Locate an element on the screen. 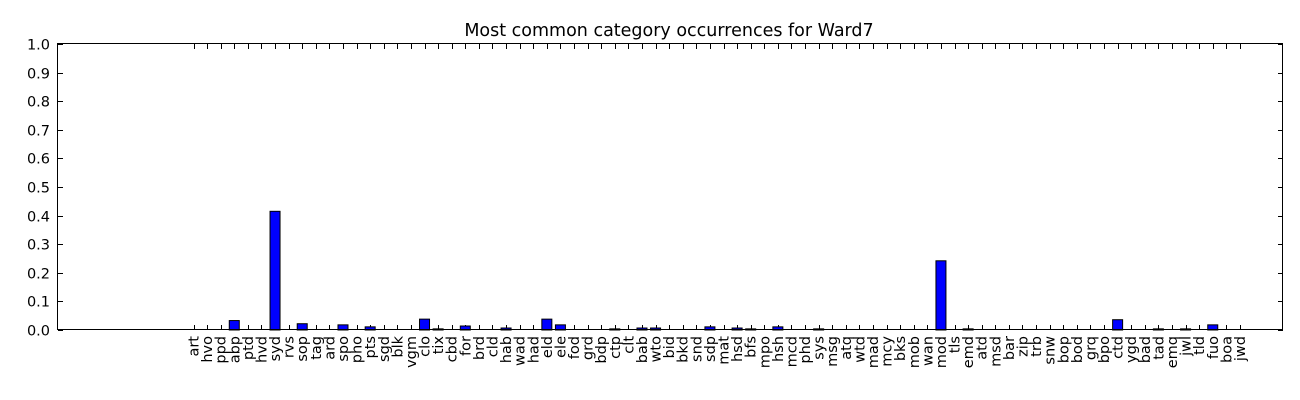 This screenshot has width=1300, height=400. x-tick-label-tls: tls is located at coordinates (956, 344).